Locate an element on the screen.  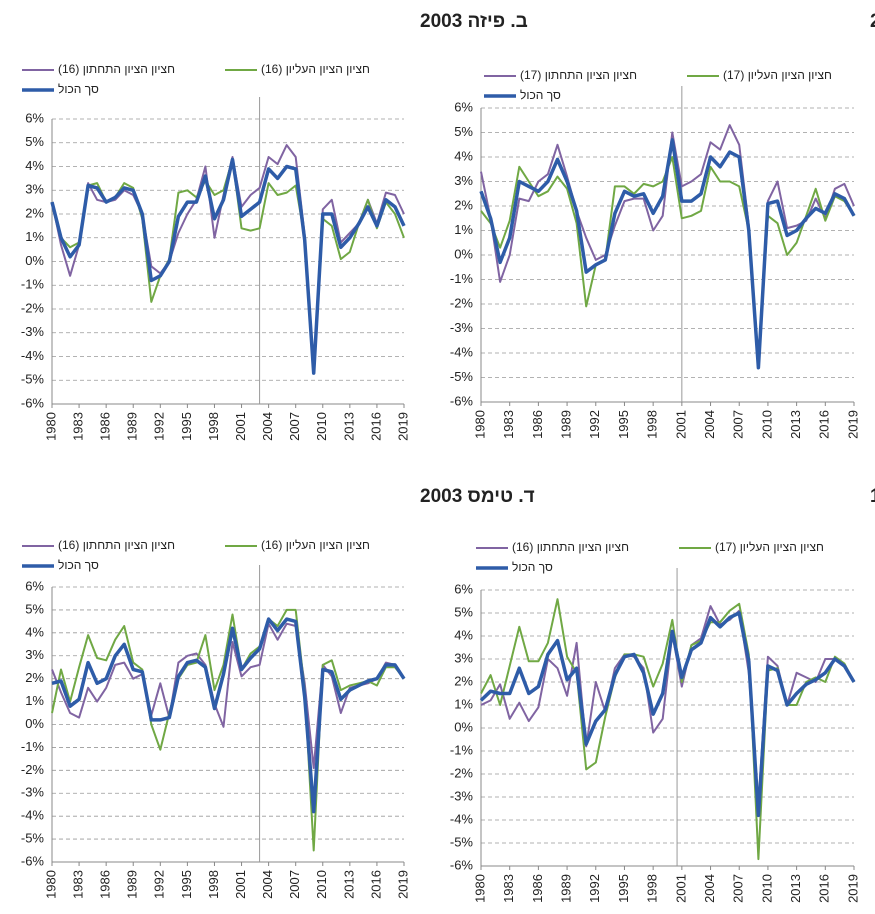
chart-title: ג. טימס 1999 is located at coordinates (872, 496).